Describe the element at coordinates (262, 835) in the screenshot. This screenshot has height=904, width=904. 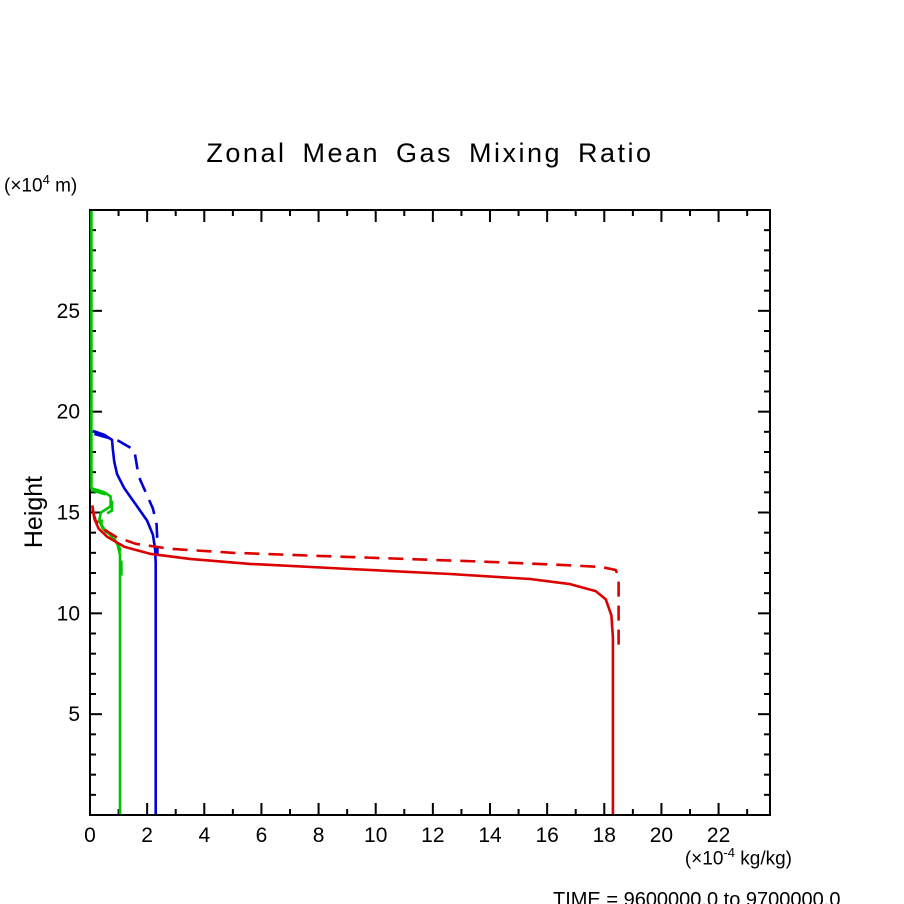
I see `x-tick-label: 6` at that location.